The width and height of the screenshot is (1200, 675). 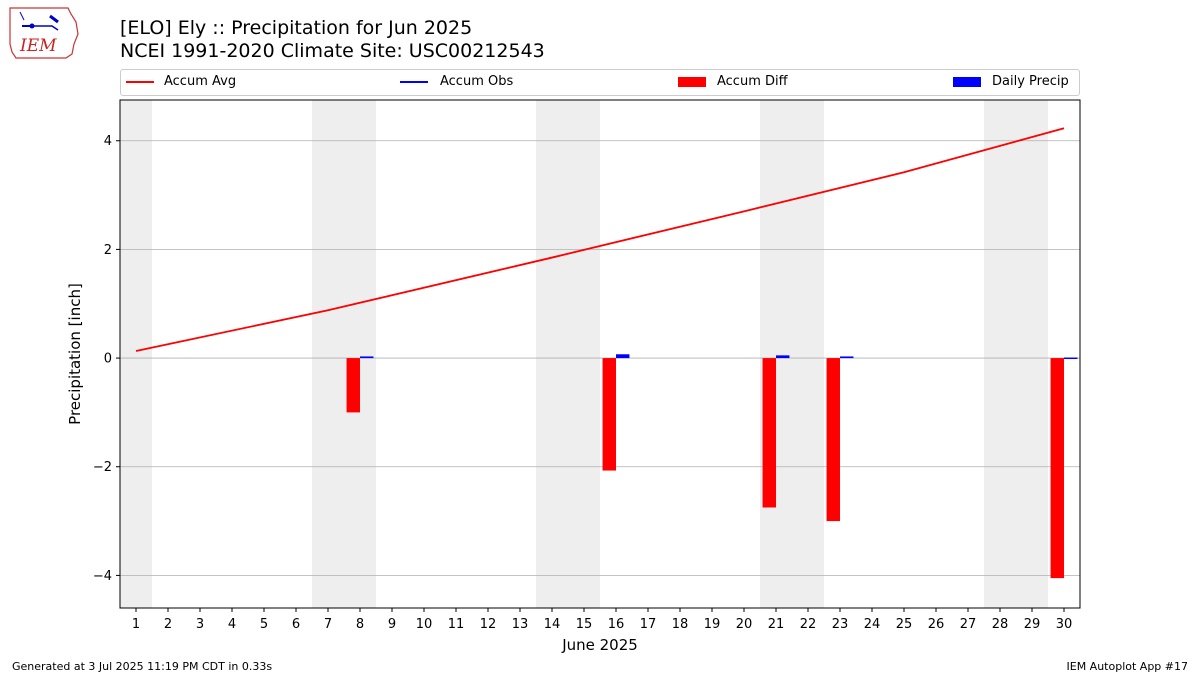 What do you see at coordinates (520, 624) in the screenshot?
I see `x-tick-label: 13` at bounding box center [520, 624].